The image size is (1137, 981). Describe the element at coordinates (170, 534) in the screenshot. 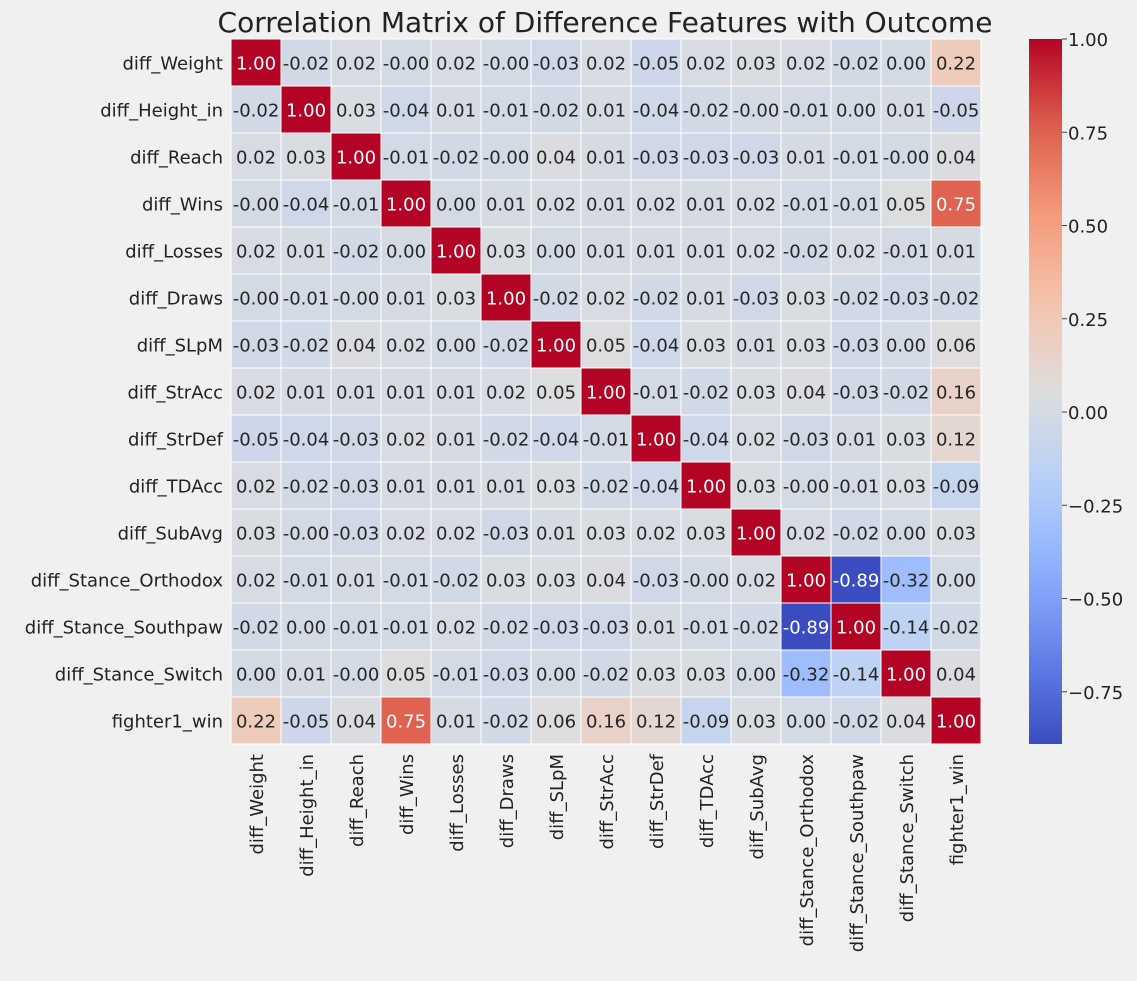

I see `row-tick-label: diff_SubAvg` at that location.